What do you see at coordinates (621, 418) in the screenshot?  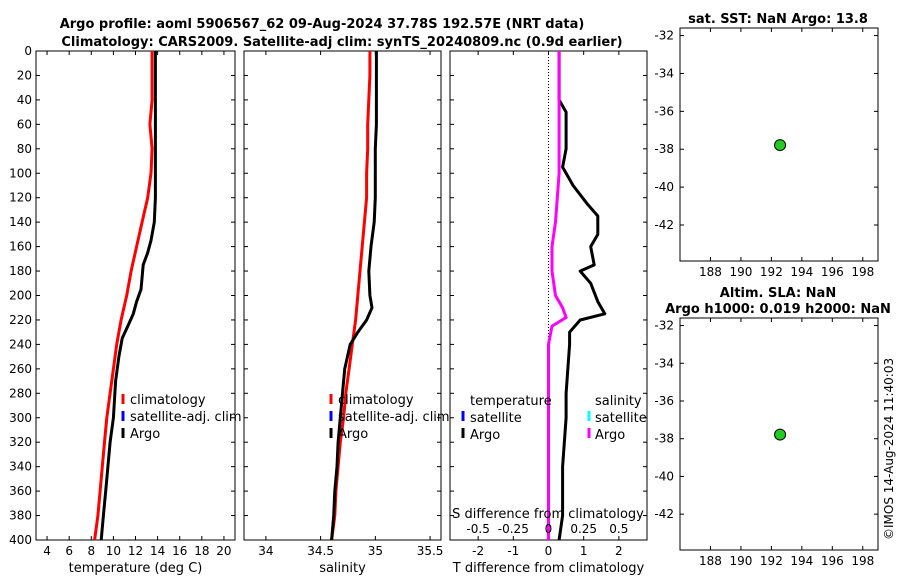 I see `difference-legend-sal-satellite: satellite` at bounding box center [621, 418].